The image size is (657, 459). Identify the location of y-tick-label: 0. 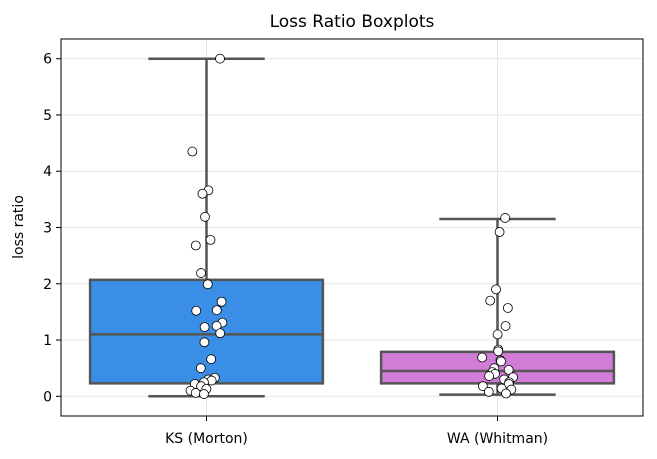
(47, 397).